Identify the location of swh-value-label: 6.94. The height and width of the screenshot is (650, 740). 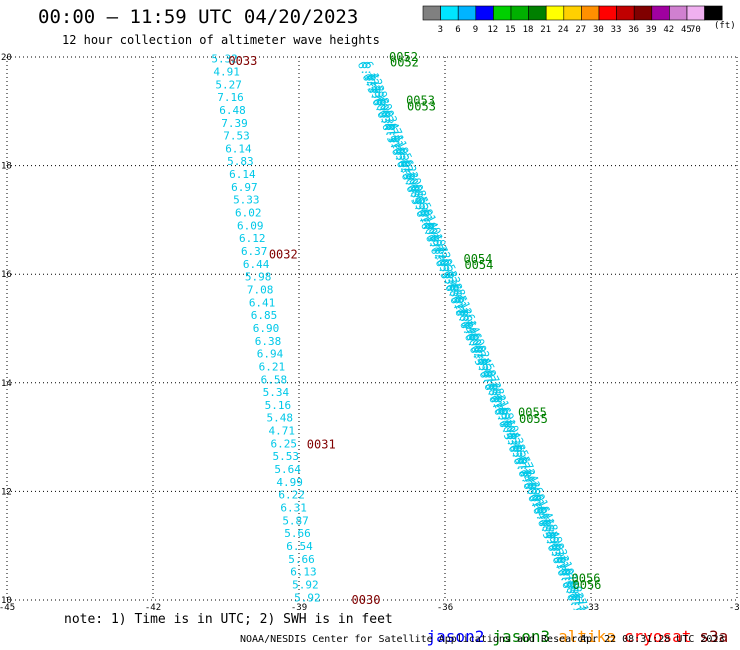
(270, 354).